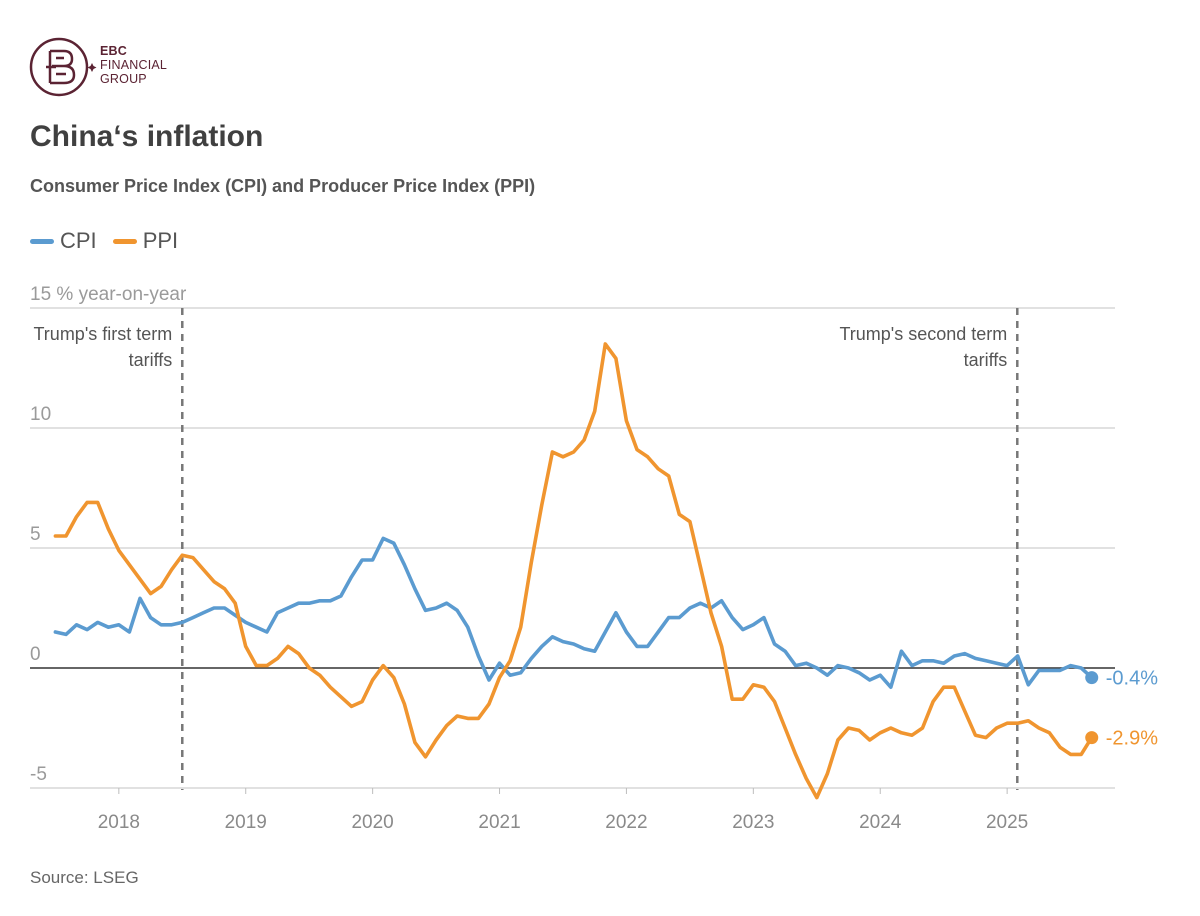 This screenshot has width=1200, height=916. What do you see at coordinates (1132, 679) in the screenshot?
I see `series-end-label-cpi: -0.4%` at bounding box center [1132, 679].